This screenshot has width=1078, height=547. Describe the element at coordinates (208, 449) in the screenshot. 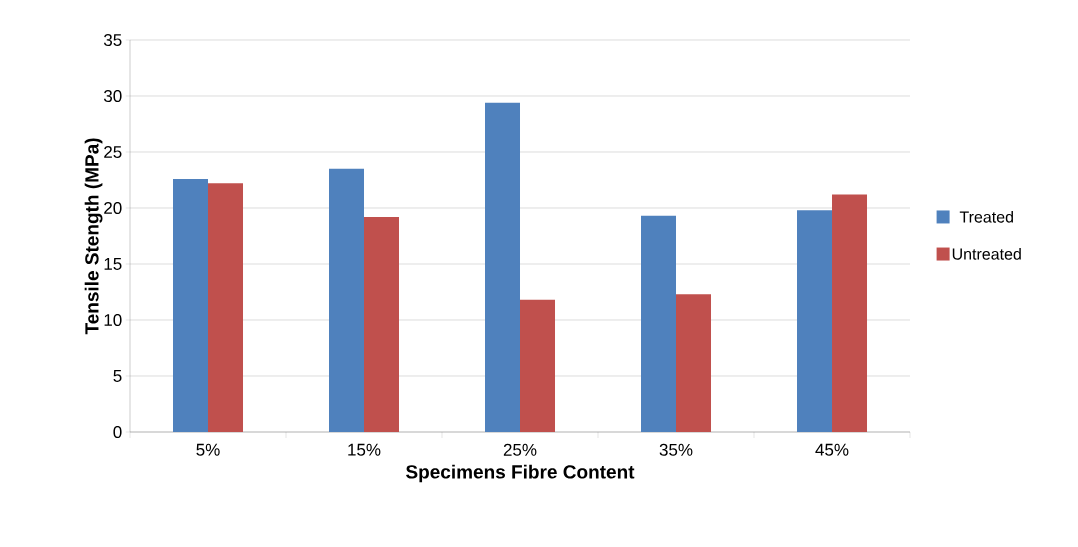

I see `x-tick-label: 5%` at that location.